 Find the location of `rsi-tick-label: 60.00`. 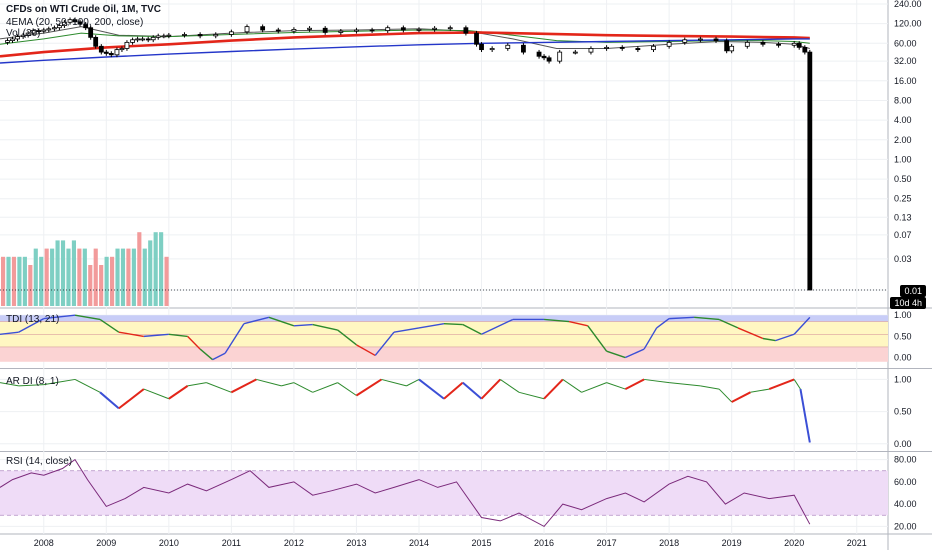

rsi-tick-label: 60.00 is located at coordinates (905, 482).